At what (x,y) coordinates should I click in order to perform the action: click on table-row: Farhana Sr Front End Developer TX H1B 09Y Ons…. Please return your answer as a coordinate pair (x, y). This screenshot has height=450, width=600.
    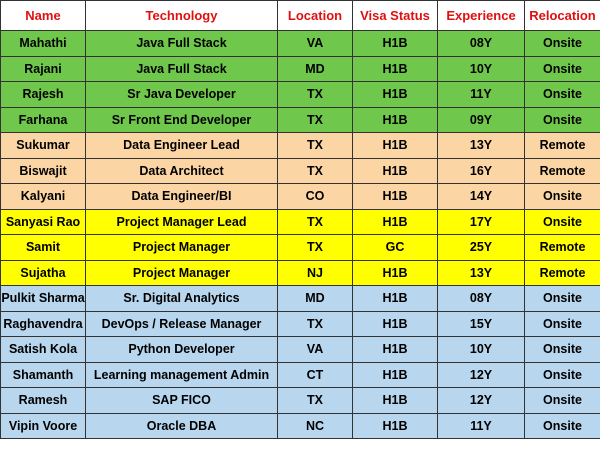
    Looking at the image, I should click on (300, 119).